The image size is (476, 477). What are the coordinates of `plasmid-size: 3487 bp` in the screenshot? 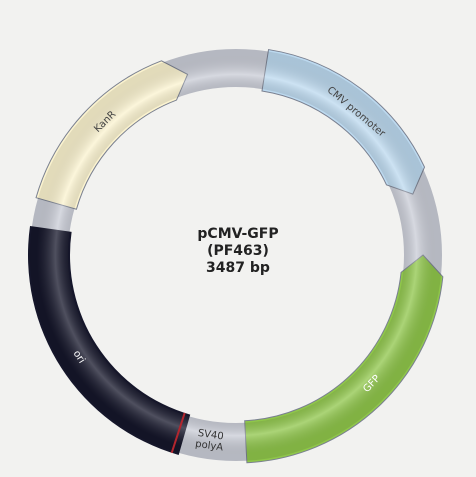 It's located at (238, 268).